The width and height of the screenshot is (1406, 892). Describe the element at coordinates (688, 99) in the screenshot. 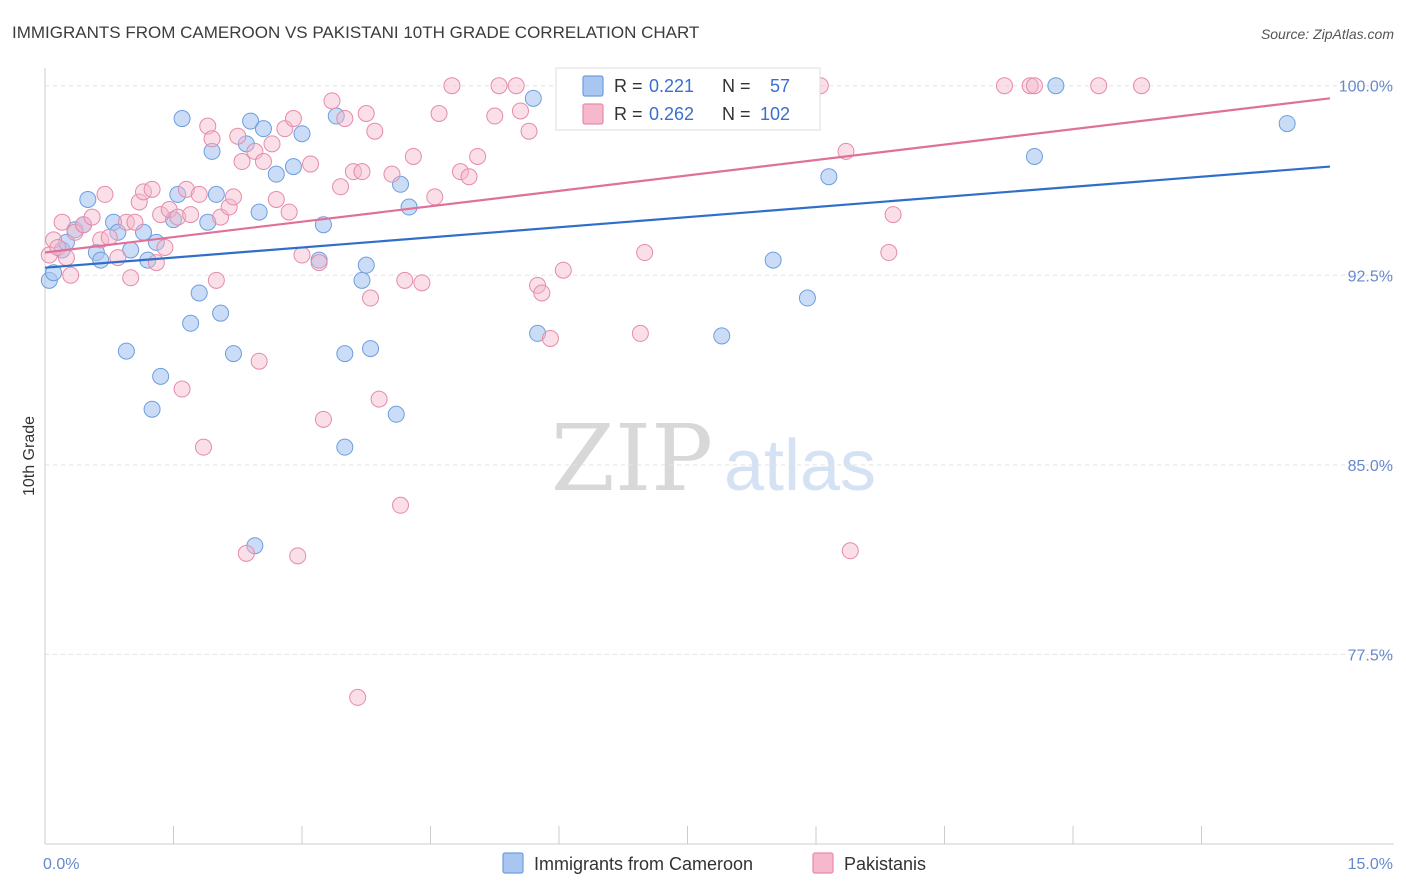

I see `legend: R = 0.221 N = 57 R = 0.262 N = 102` at that location.